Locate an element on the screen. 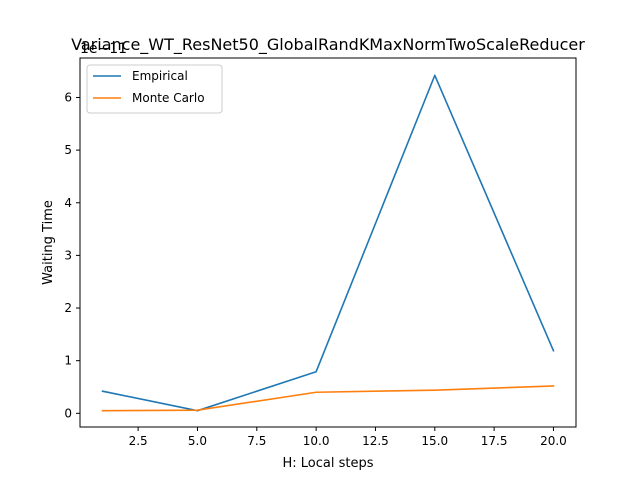 This screenshot has width=640, height=480. legend-label-0: Empirical is located at coordinates (160, 76).